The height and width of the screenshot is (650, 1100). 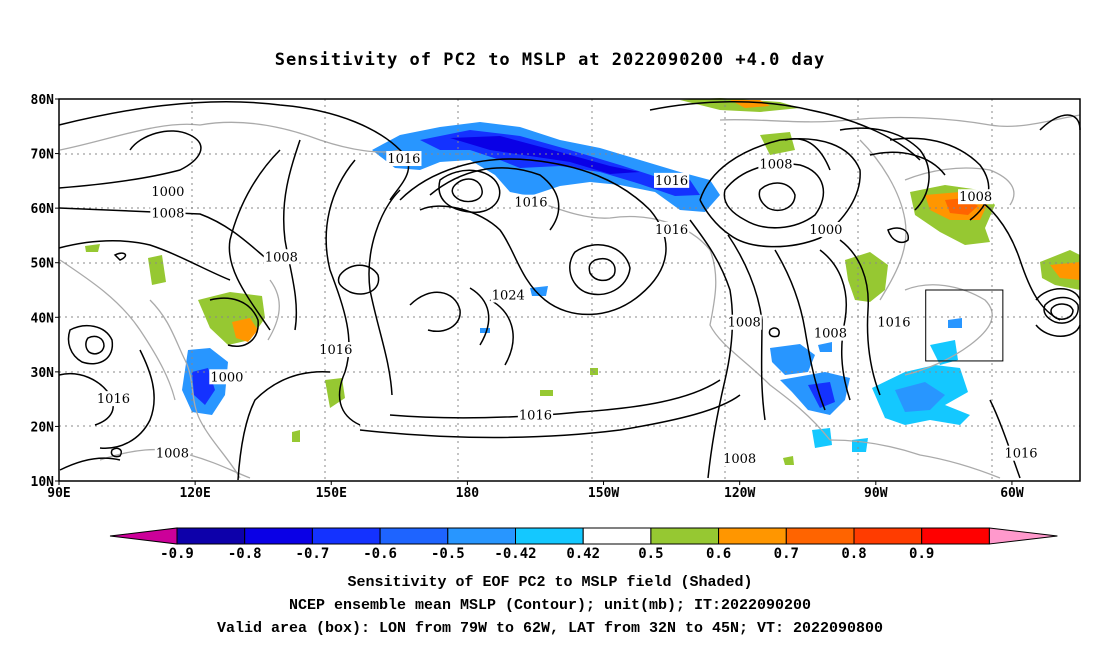 I want to click on lon-tick-label: 120E, so click(x=194, y=493).